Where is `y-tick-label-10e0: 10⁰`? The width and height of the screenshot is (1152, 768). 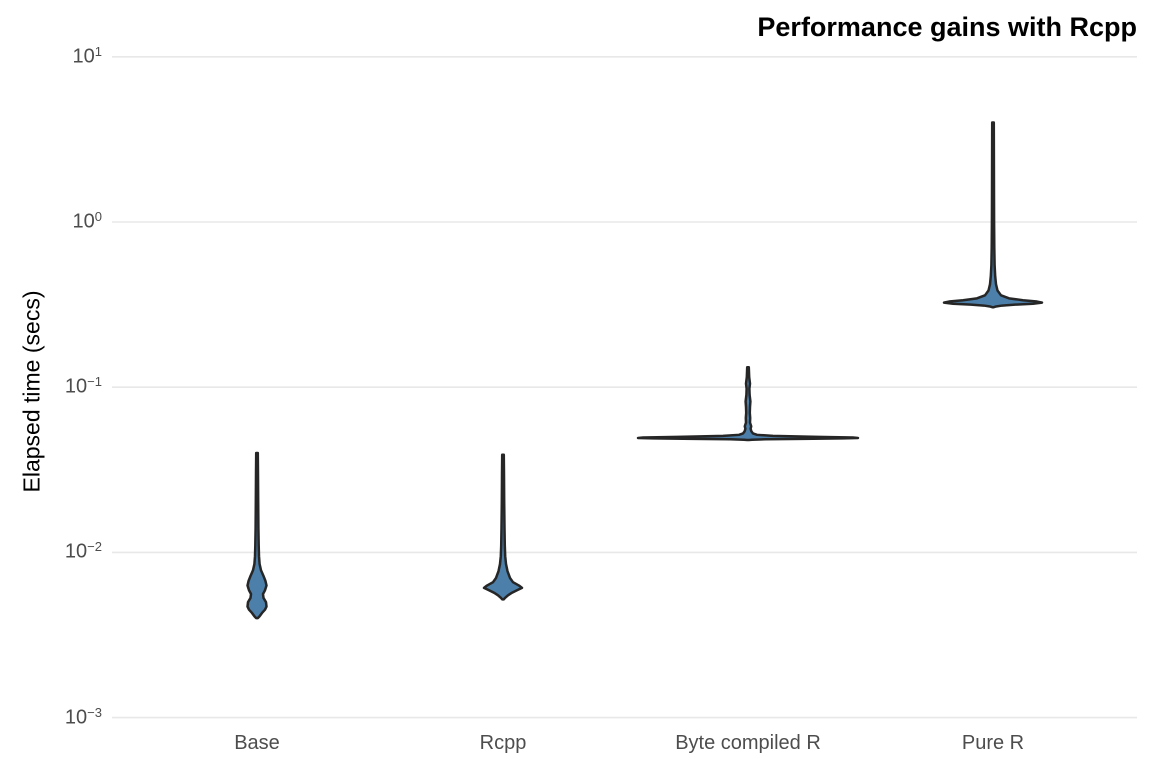 y-tick-label-10e0: 10⁰ is located at coordinates (87, 221).